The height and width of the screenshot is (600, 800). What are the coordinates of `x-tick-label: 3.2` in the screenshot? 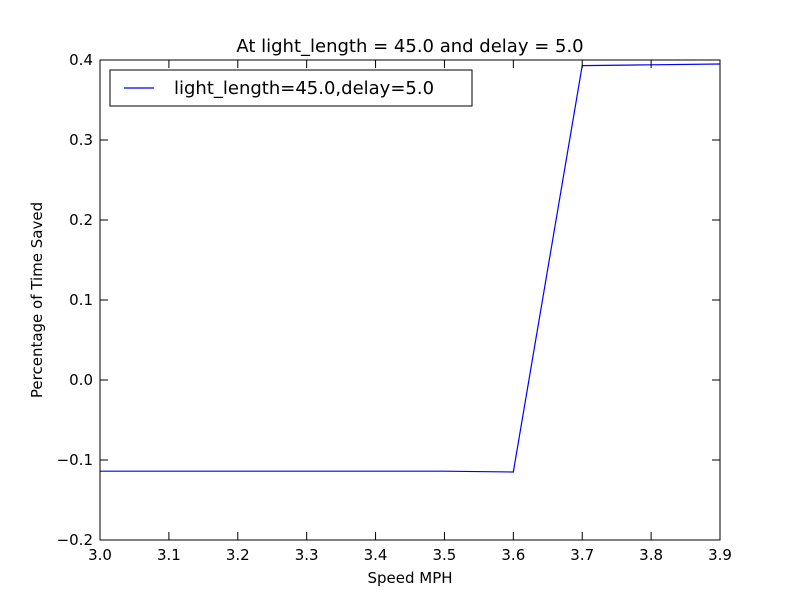 It's located at (238, 555).